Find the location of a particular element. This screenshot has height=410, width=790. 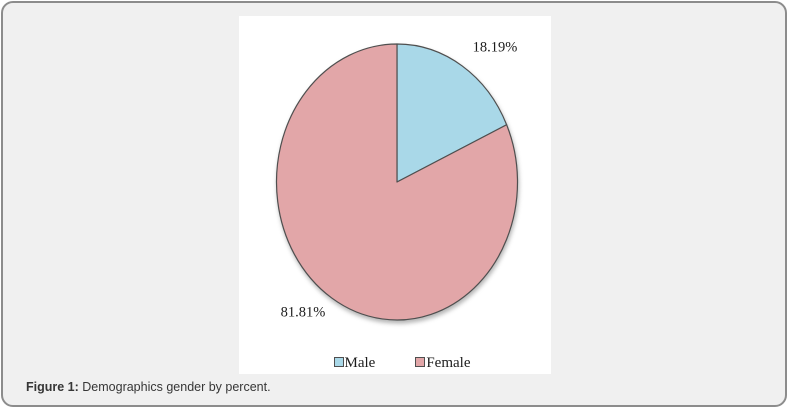

legend-label-male: Male is located at coordinates (360, 363).